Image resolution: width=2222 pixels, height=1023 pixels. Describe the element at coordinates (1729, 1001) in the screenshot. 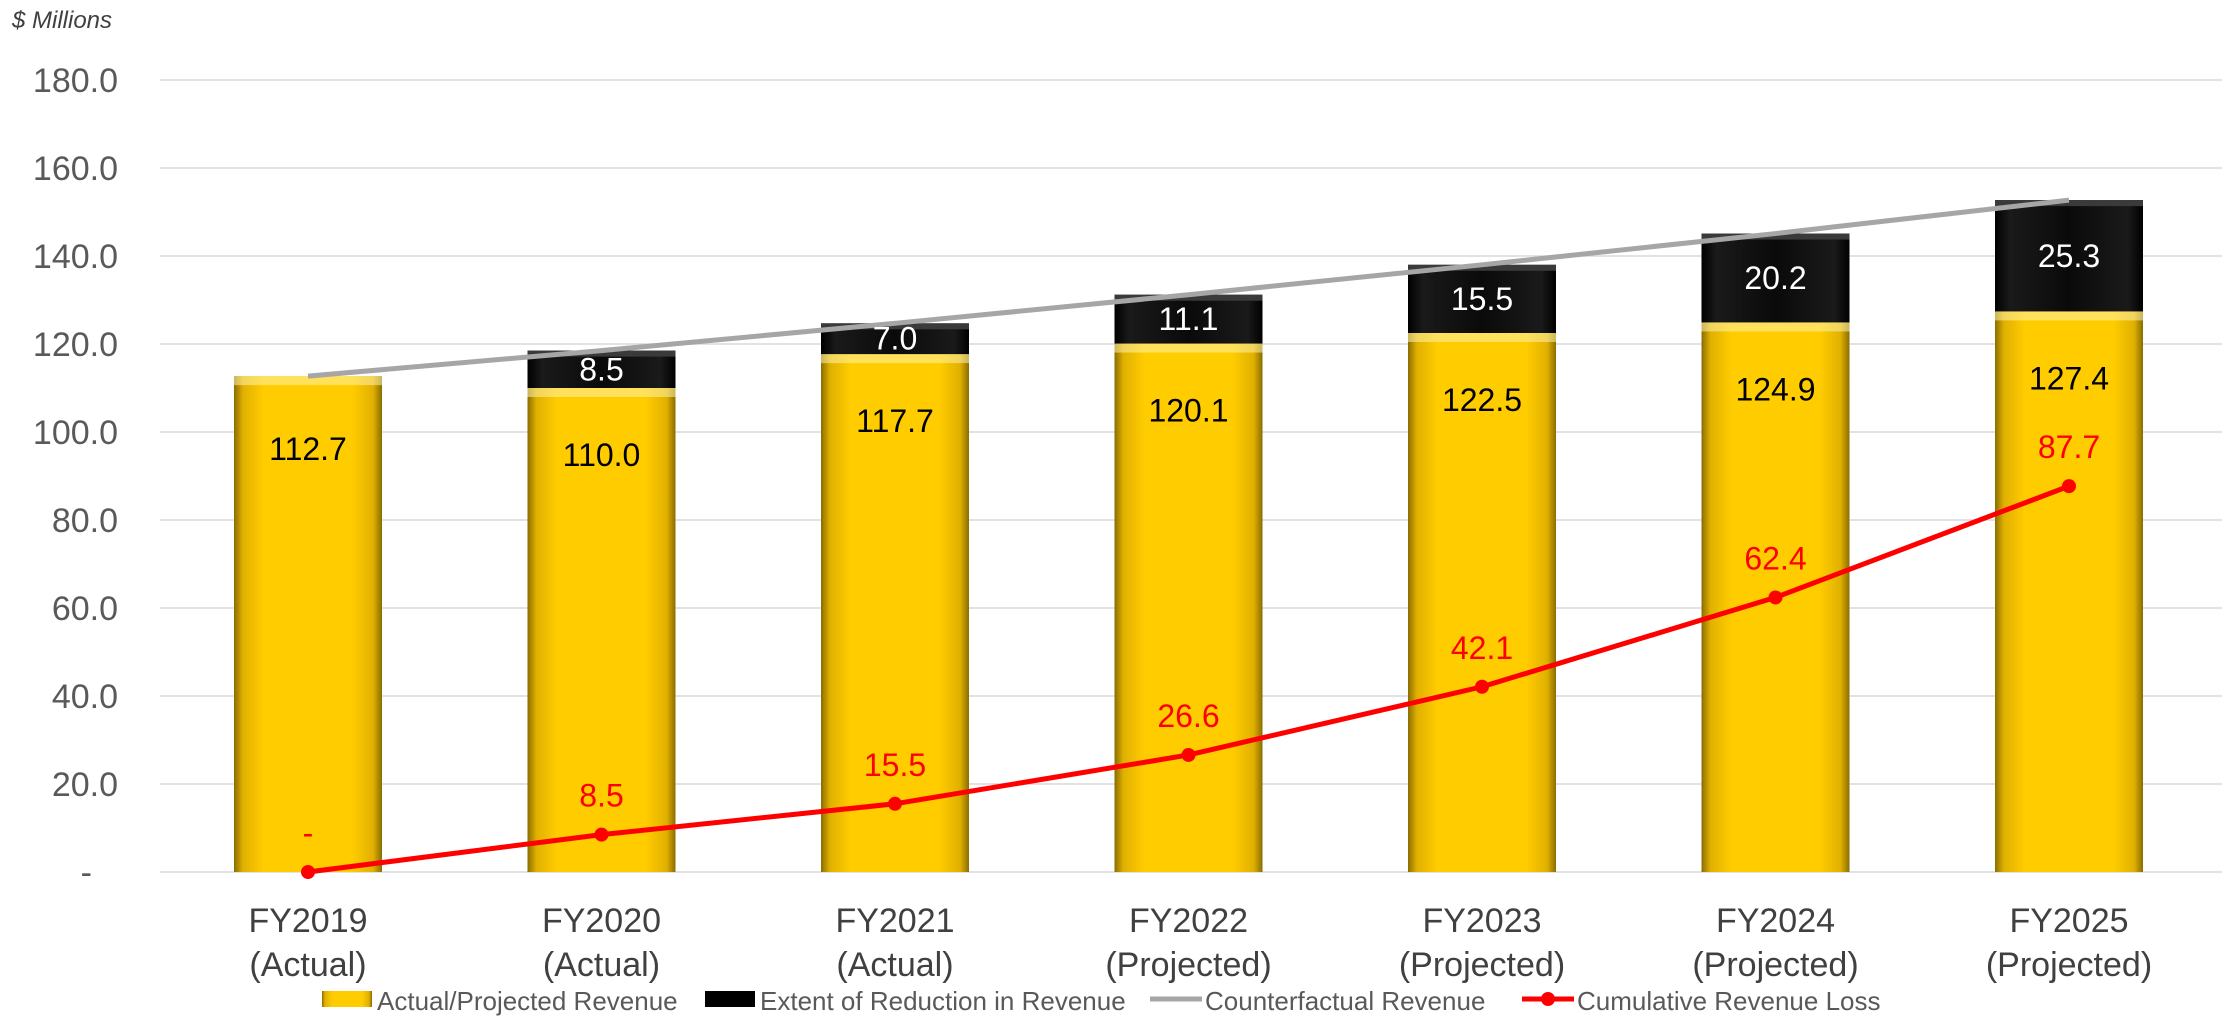

I see `legend-label: Cumulative Revenue Loss` at that location.